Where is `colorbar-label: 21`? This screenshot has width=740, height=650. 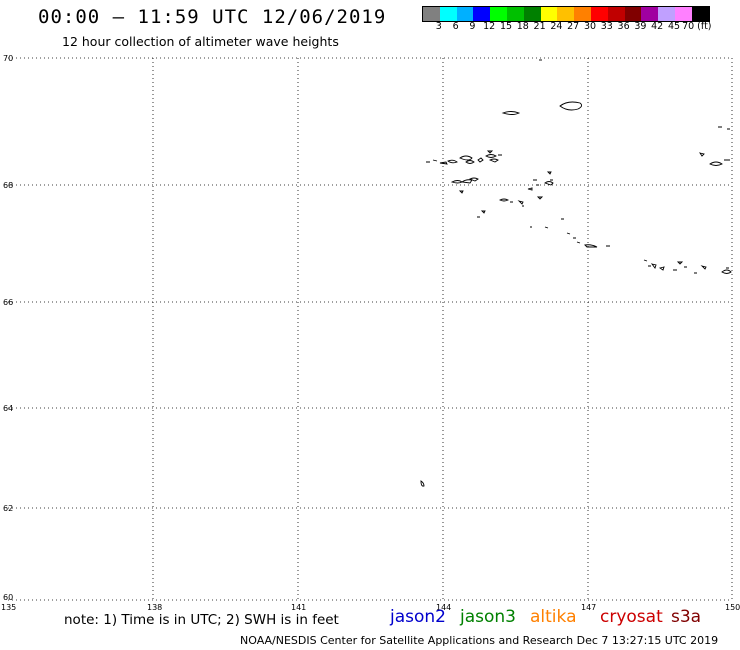 colorbar-label: 21 is located at coordinates (539, 26).